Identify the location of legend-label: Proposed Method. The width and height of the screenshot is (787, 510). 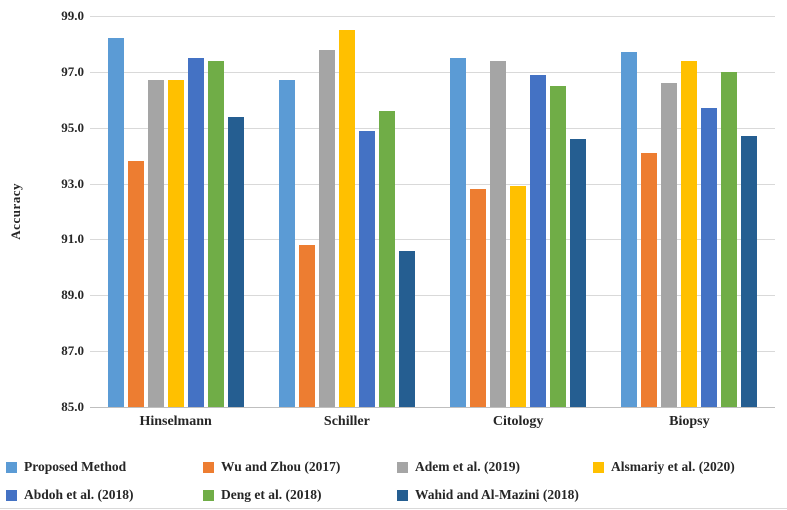
(75, 466).